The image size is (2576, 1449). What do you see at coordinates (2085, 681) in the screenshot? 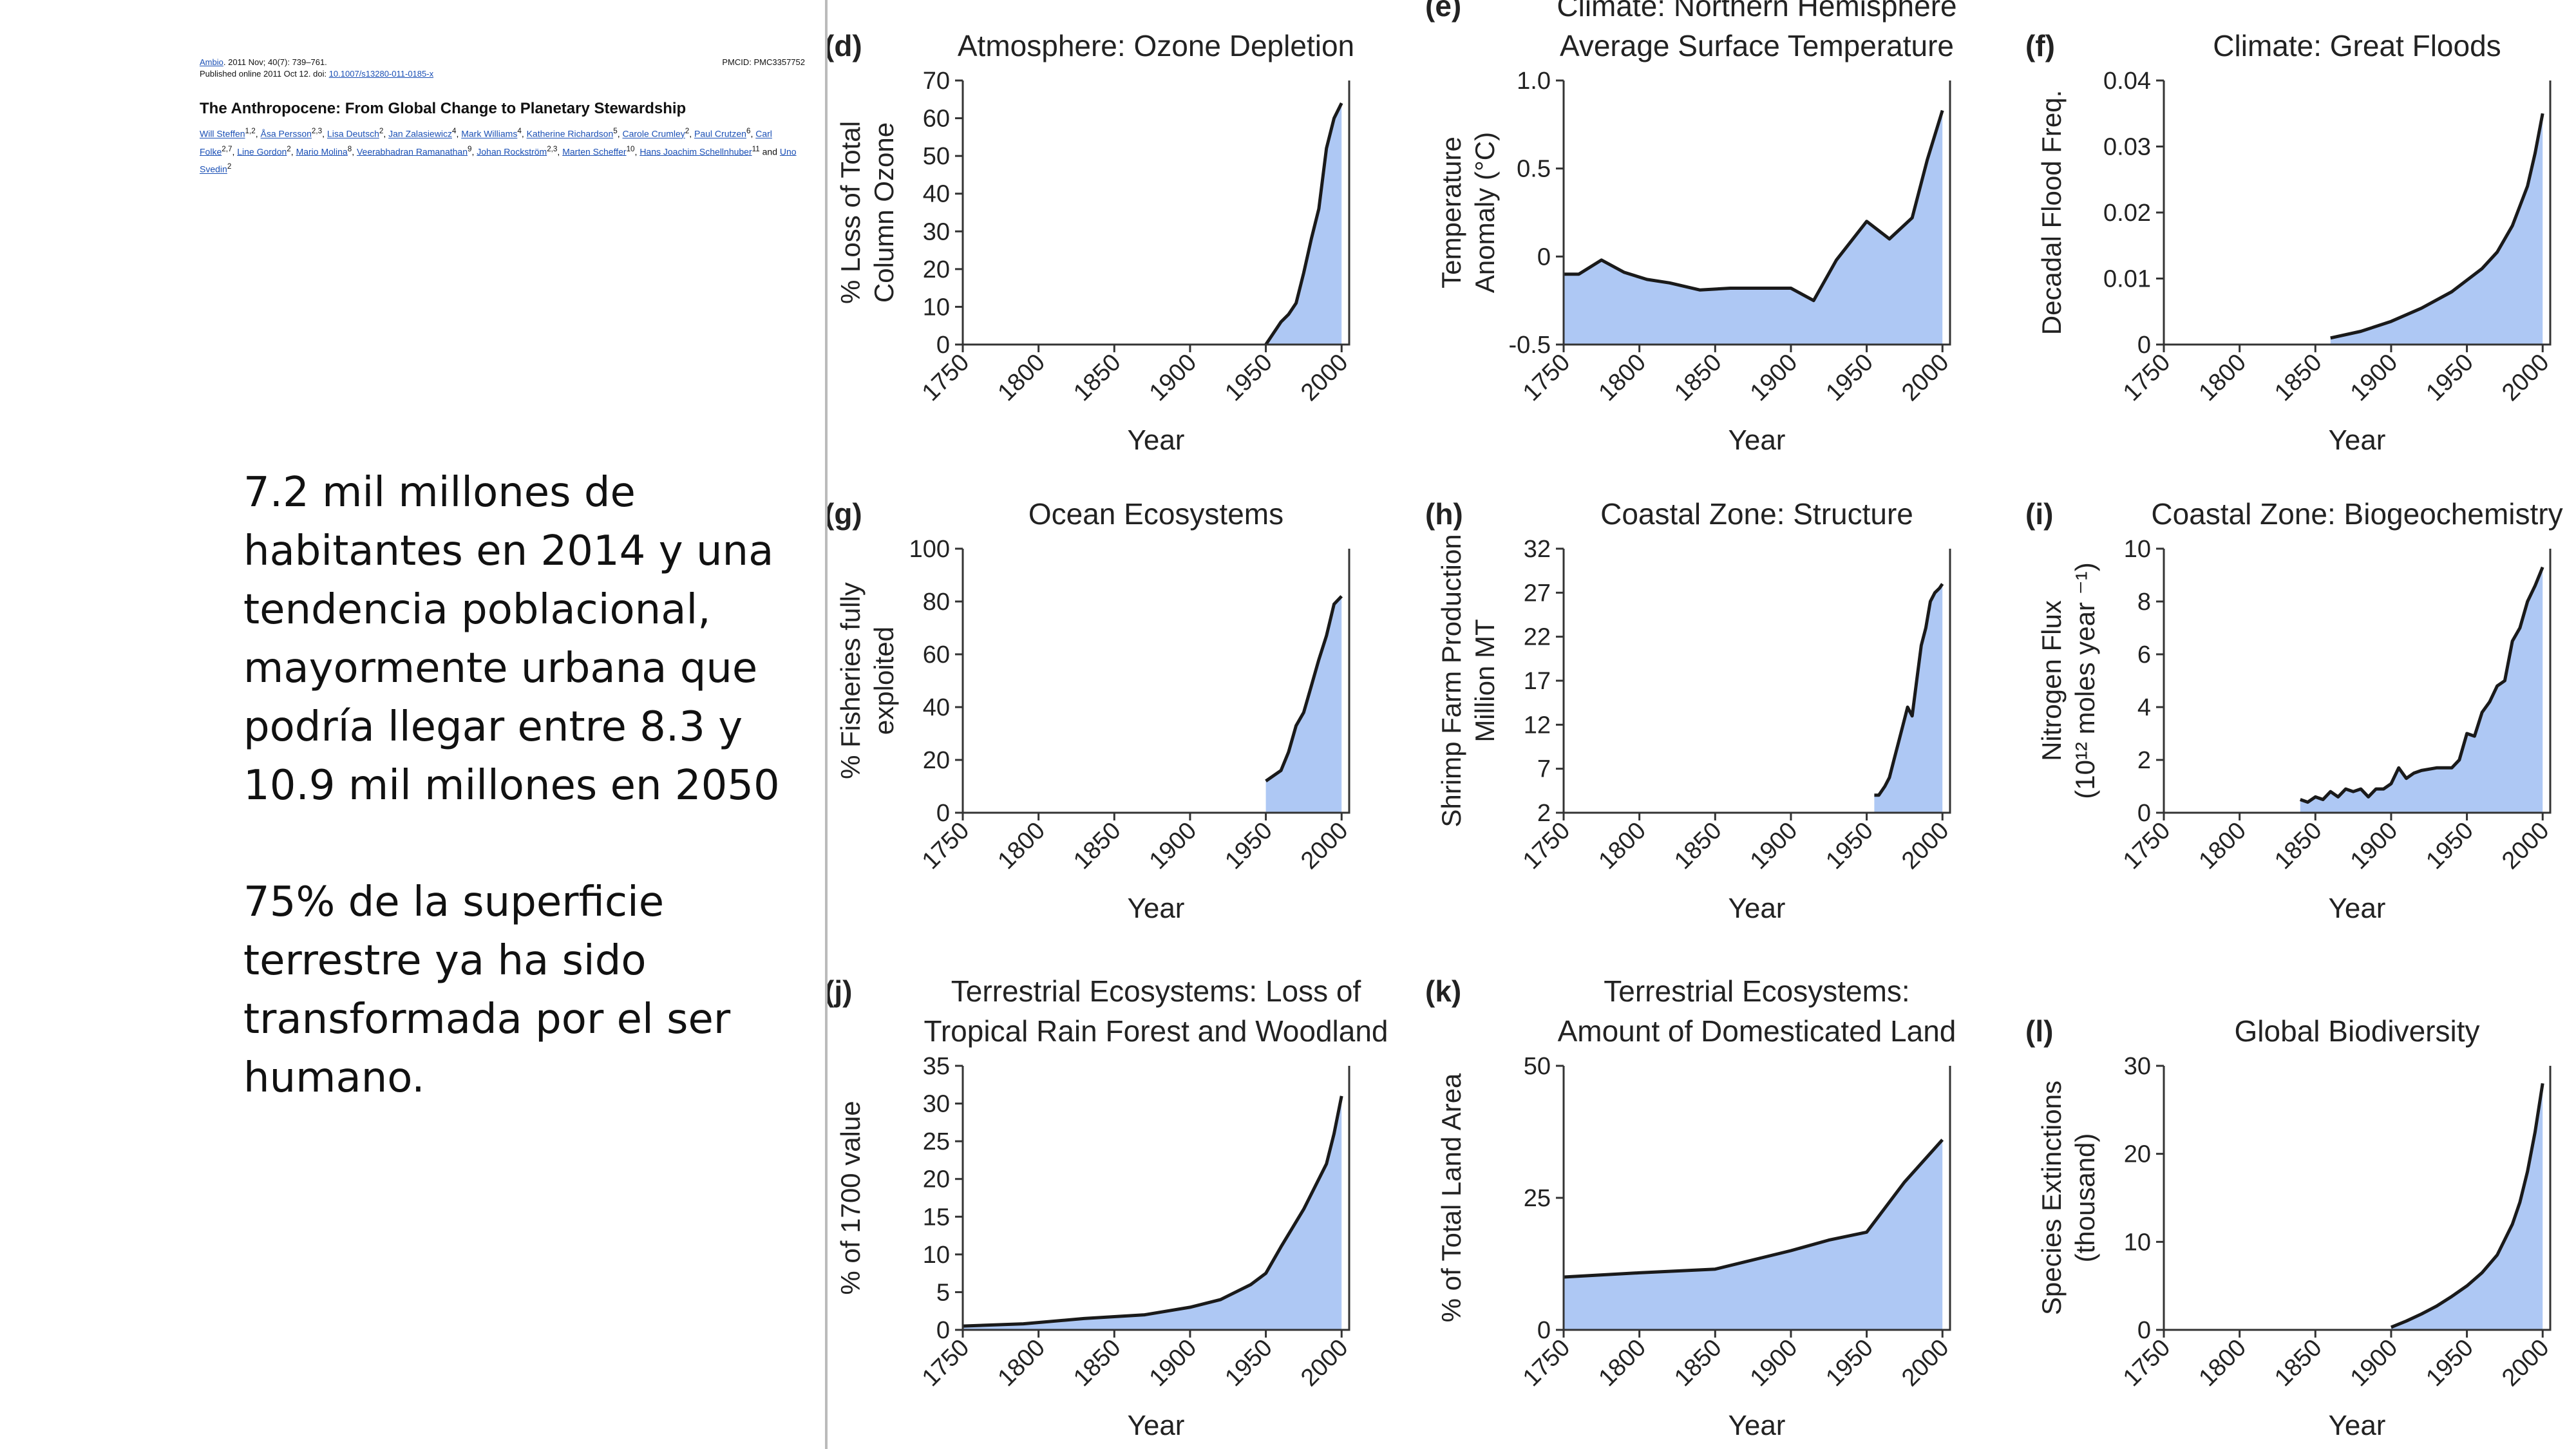
I see `y-axis-title: (10¹² moles year ⁻¹)` at bounding box center [2085, 681].